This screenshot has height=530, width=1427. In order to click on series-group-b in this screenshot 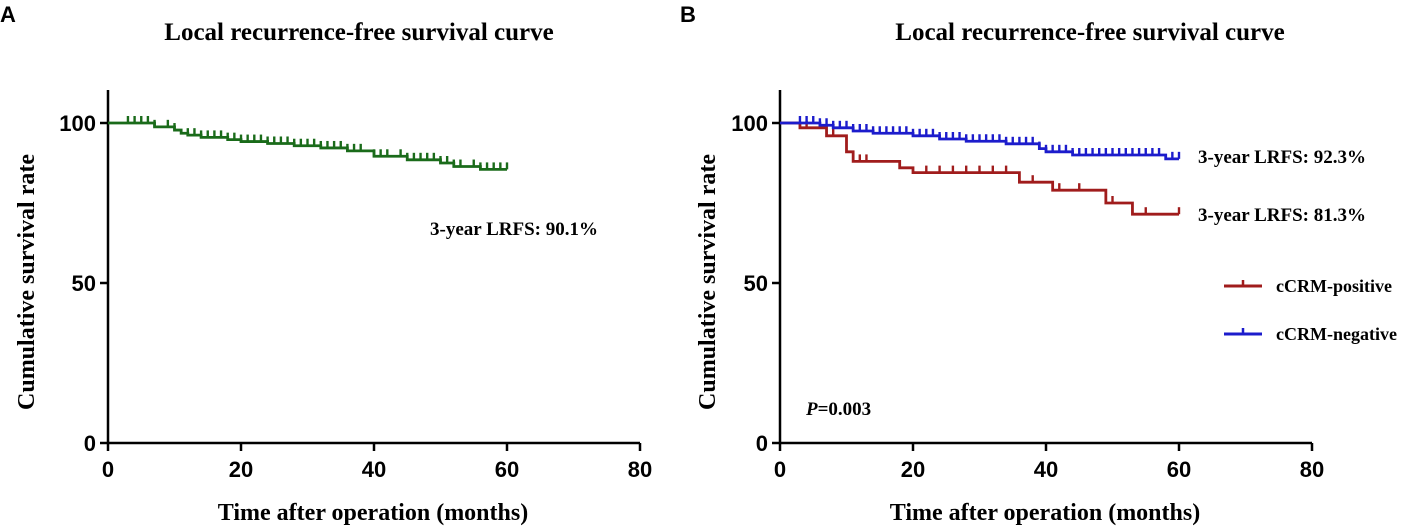, I will do `click(980, 166)`.